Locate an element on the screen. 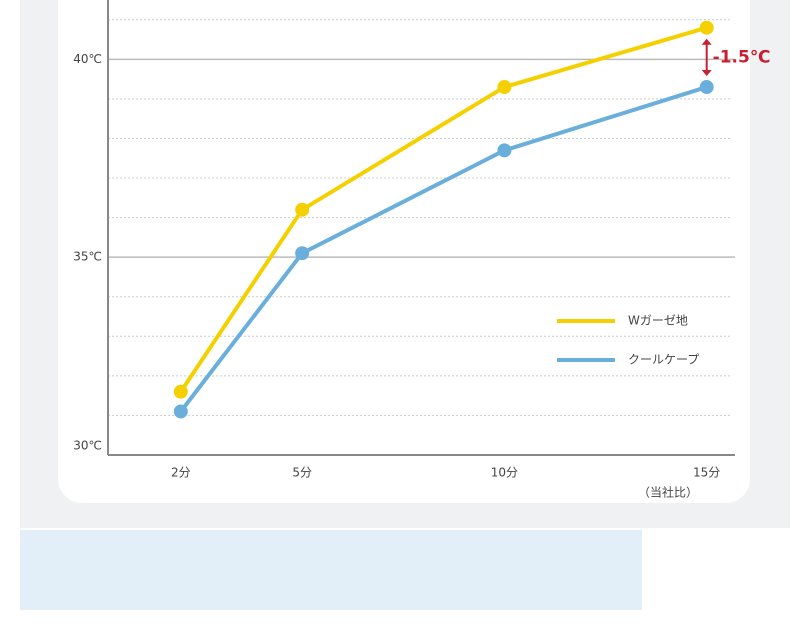  legend-label: Wガーゼ地 is located at coordinates (658, 321).